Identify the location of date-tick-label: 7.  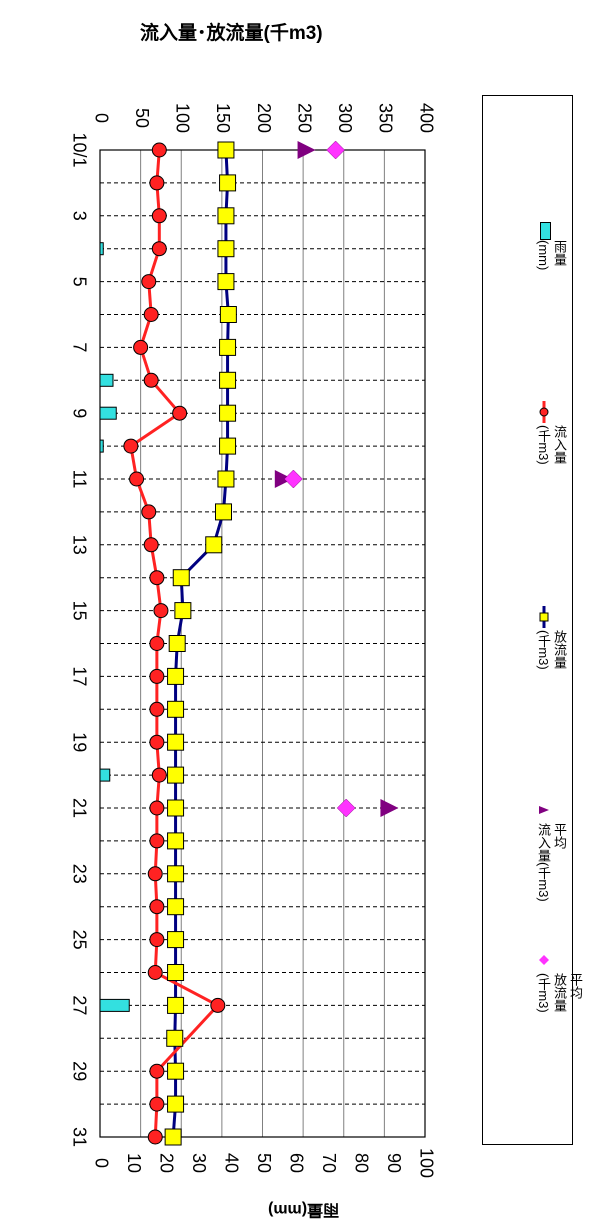
(79, 347).